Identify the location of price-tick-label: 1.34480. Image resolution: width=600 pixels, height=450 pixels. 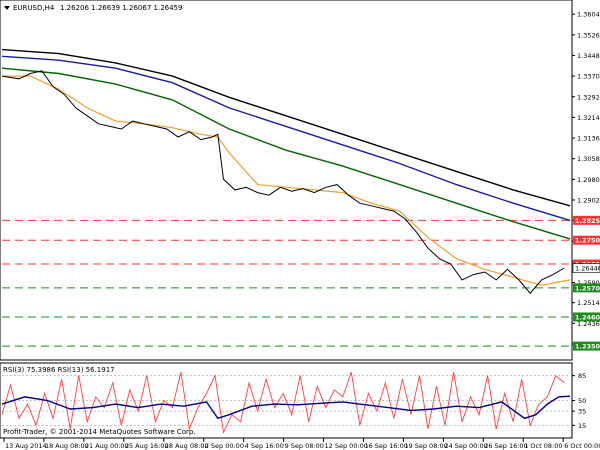
(588, 56).